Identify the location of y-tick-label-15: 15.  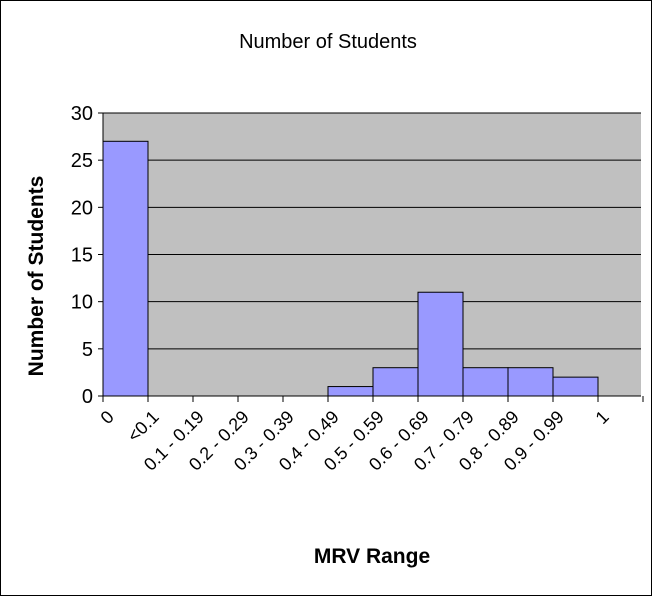
(82, 256).